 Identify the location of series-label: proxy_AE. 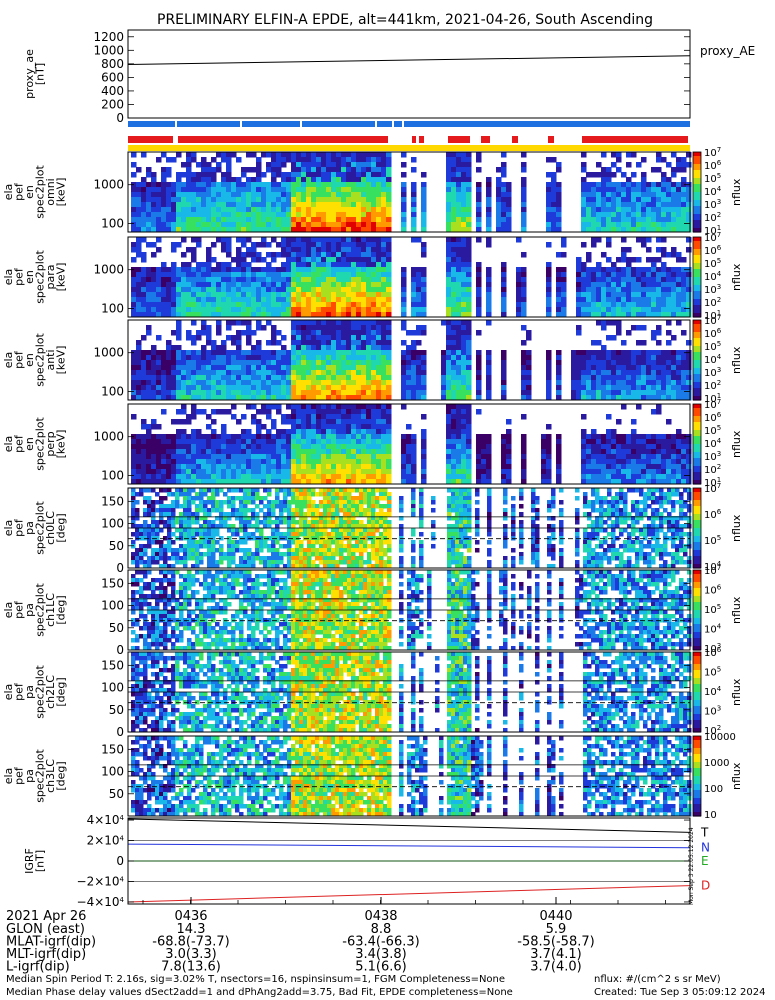
(727, 51).